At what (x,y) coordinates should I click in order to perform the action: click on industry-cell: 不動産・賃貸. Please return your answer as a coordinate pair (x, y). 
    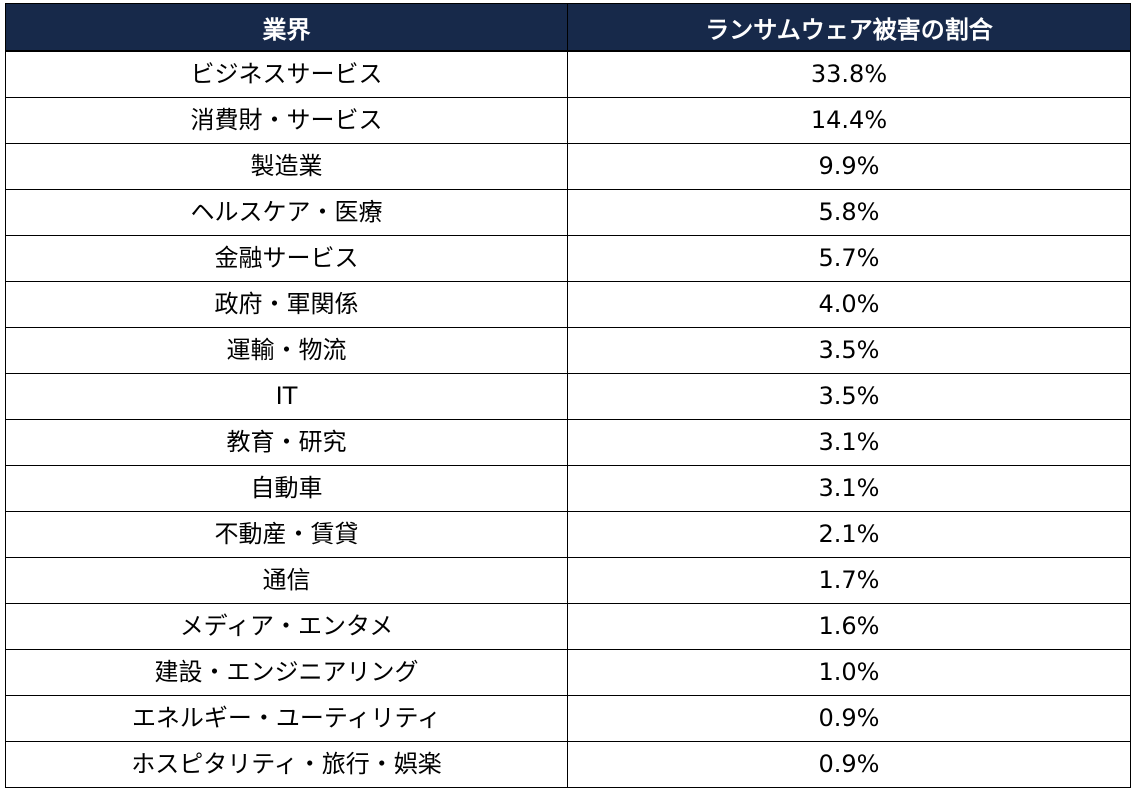
    Looking at the image, I should click on (286, 534).